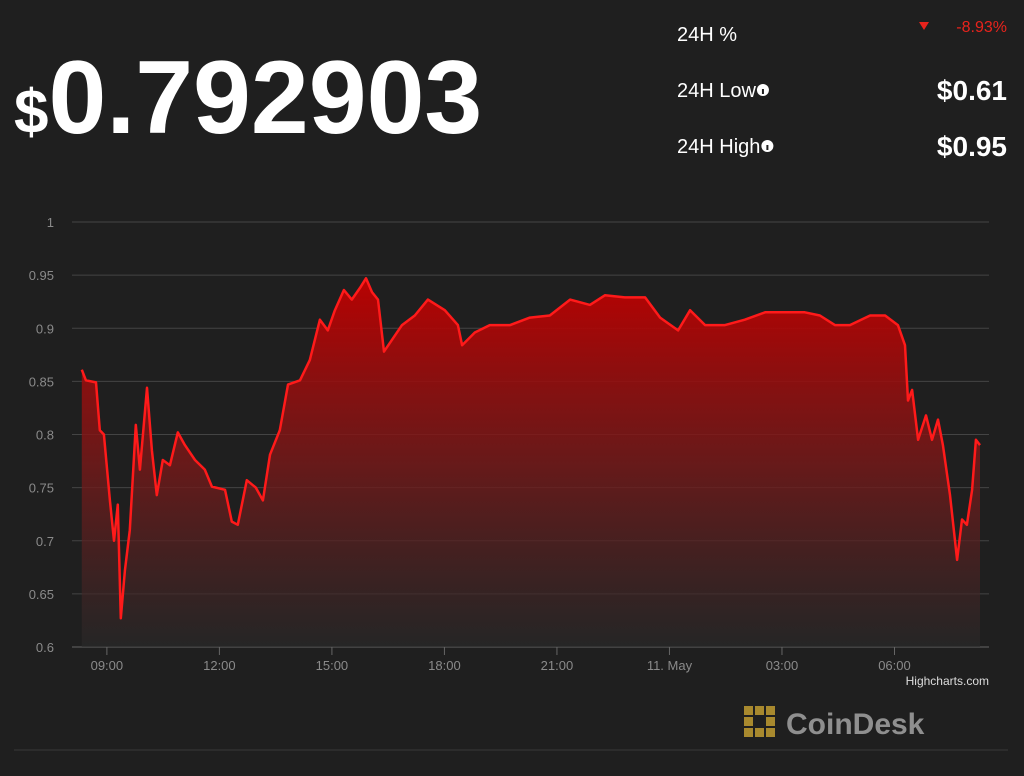  I want to click on y-tick-label: 0.6, so click(45, 647).